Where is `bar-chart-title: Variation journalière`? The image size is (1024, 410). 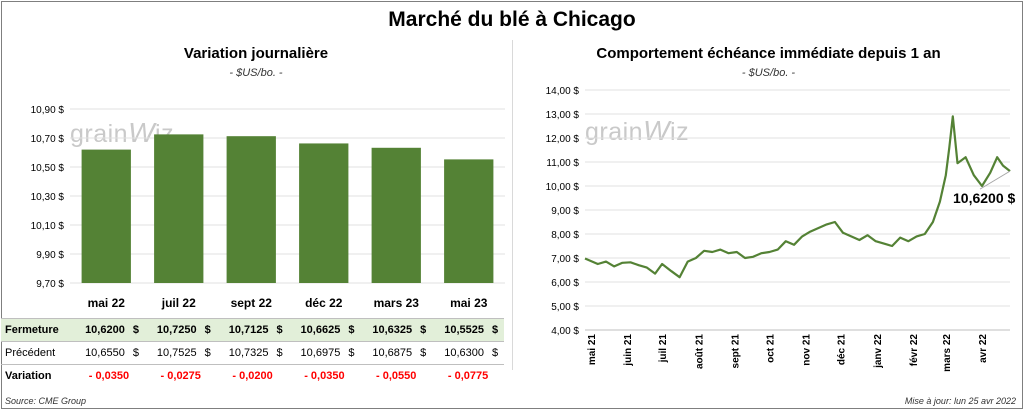
bar-chart-title: Variation journalière is located at coordinates (256, 53).